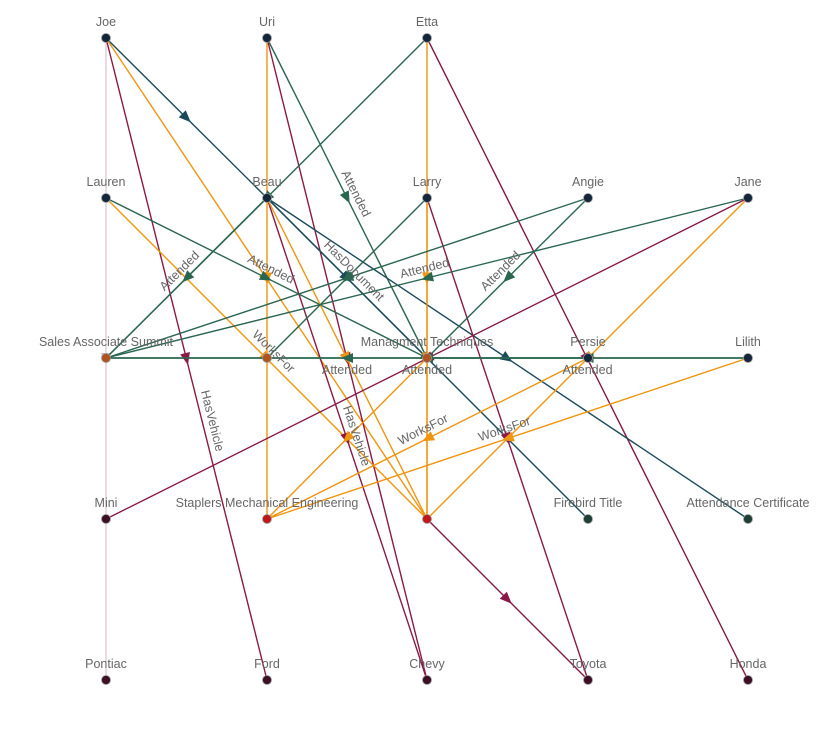 The image size is (839, 733). I want to click on node-larry: Larry, so click(427, 189).